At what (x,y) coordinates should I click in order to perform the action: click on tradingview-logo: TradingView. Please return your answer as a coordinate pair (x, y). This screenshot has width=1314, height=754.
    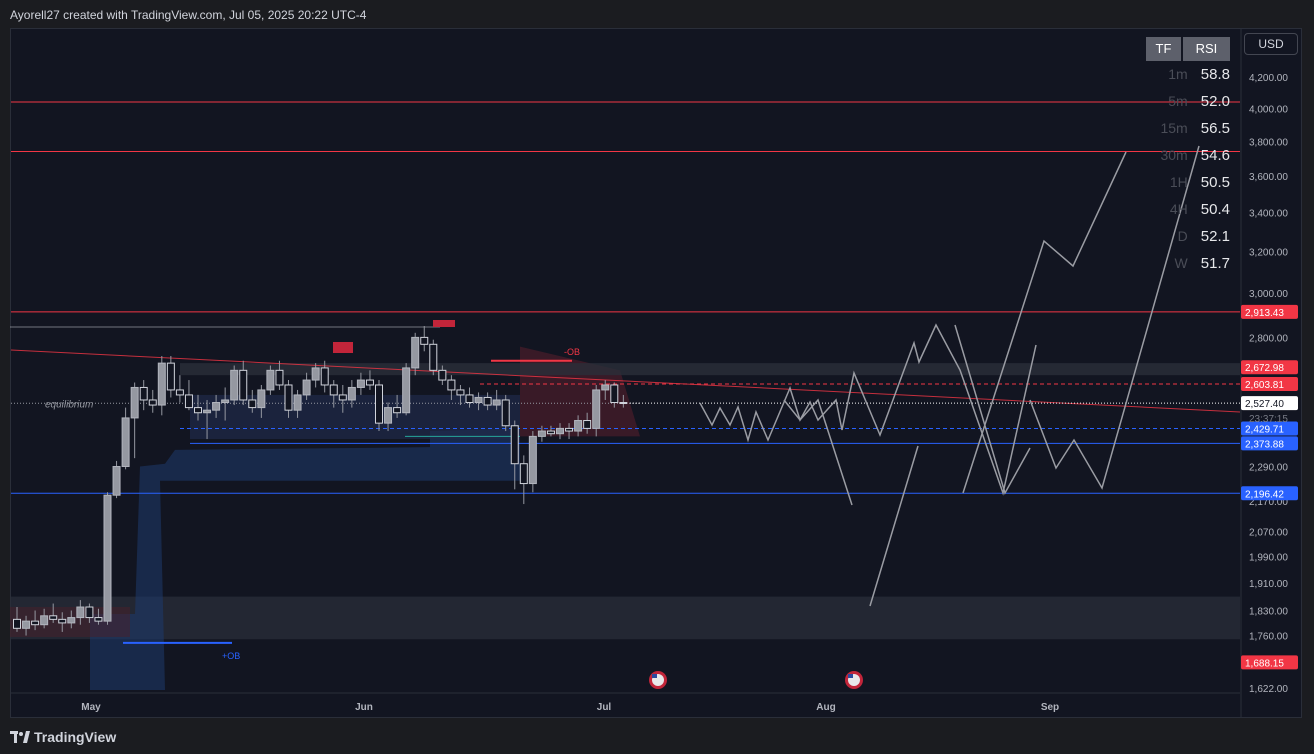
    Looking at the image, I should click on (63, 737).